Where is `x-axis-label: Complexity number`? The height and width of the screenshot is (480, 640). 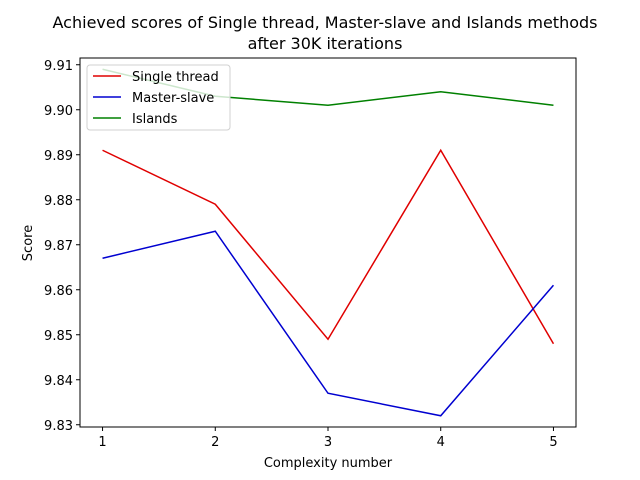
x-axis-label: Complexity number is located at coordinates (328, 463).